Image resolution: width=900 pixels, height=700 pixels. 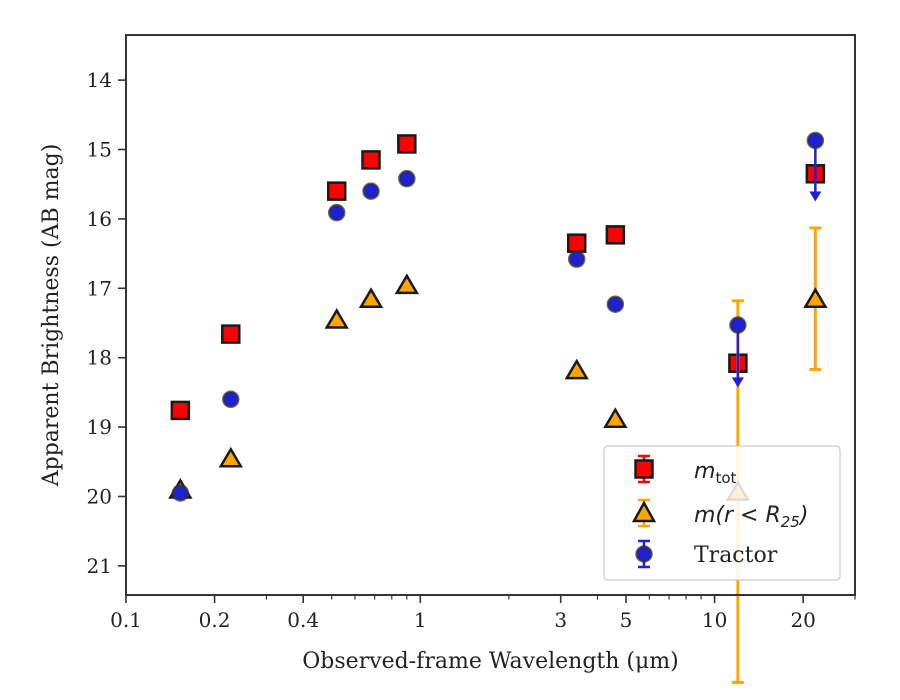 What do you see at coordinates (490, 661) in the screenshot?
I see `x-axis-label: Observed-frame Wavelength (μm)` at bounding box center [490, 661].